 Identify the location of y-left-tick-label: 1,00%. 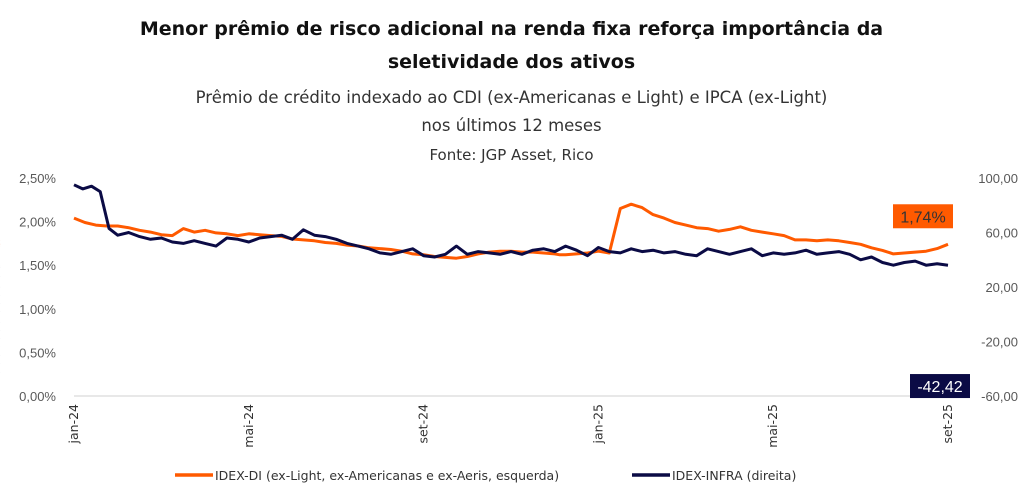
(37, 309).